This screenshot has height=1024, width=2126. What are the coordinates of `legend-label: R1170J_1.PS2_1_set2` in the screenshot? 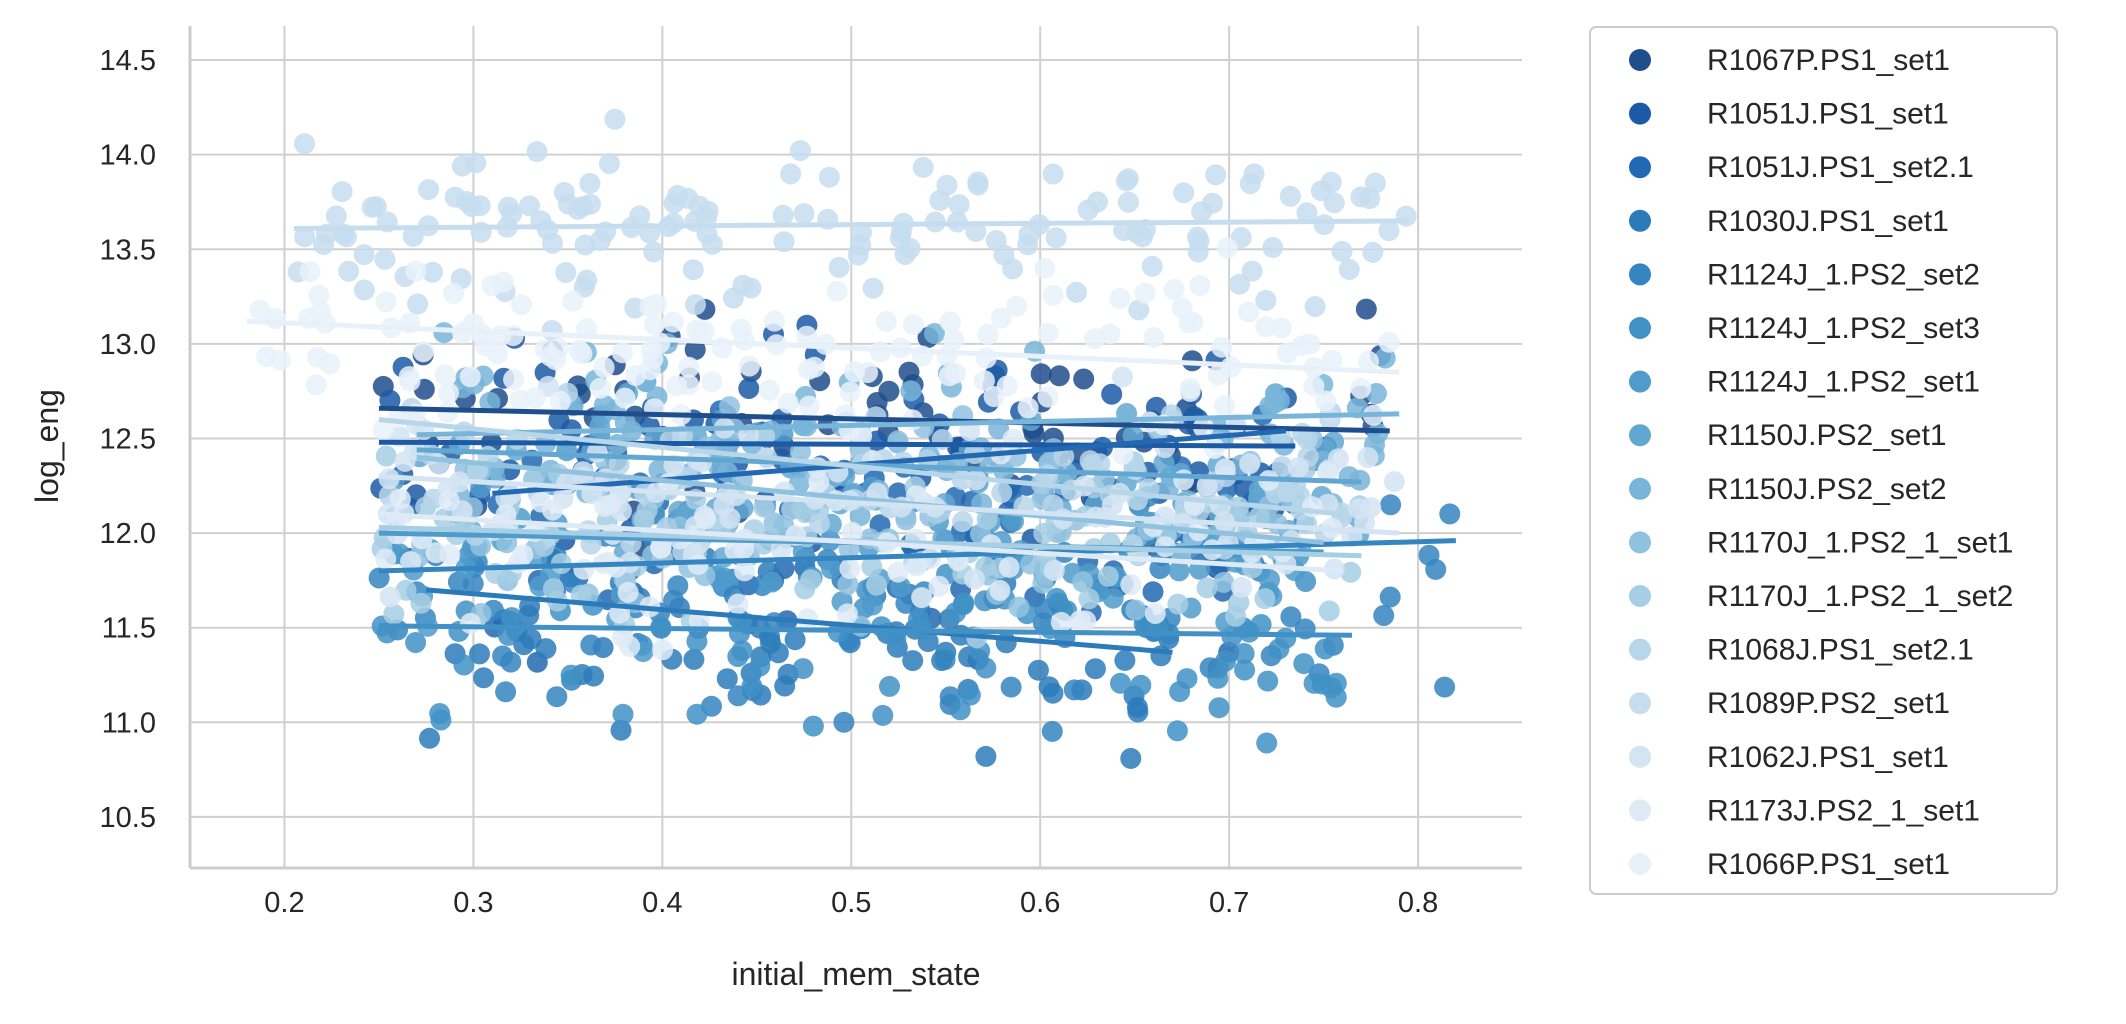 It's located at (1860, 596).